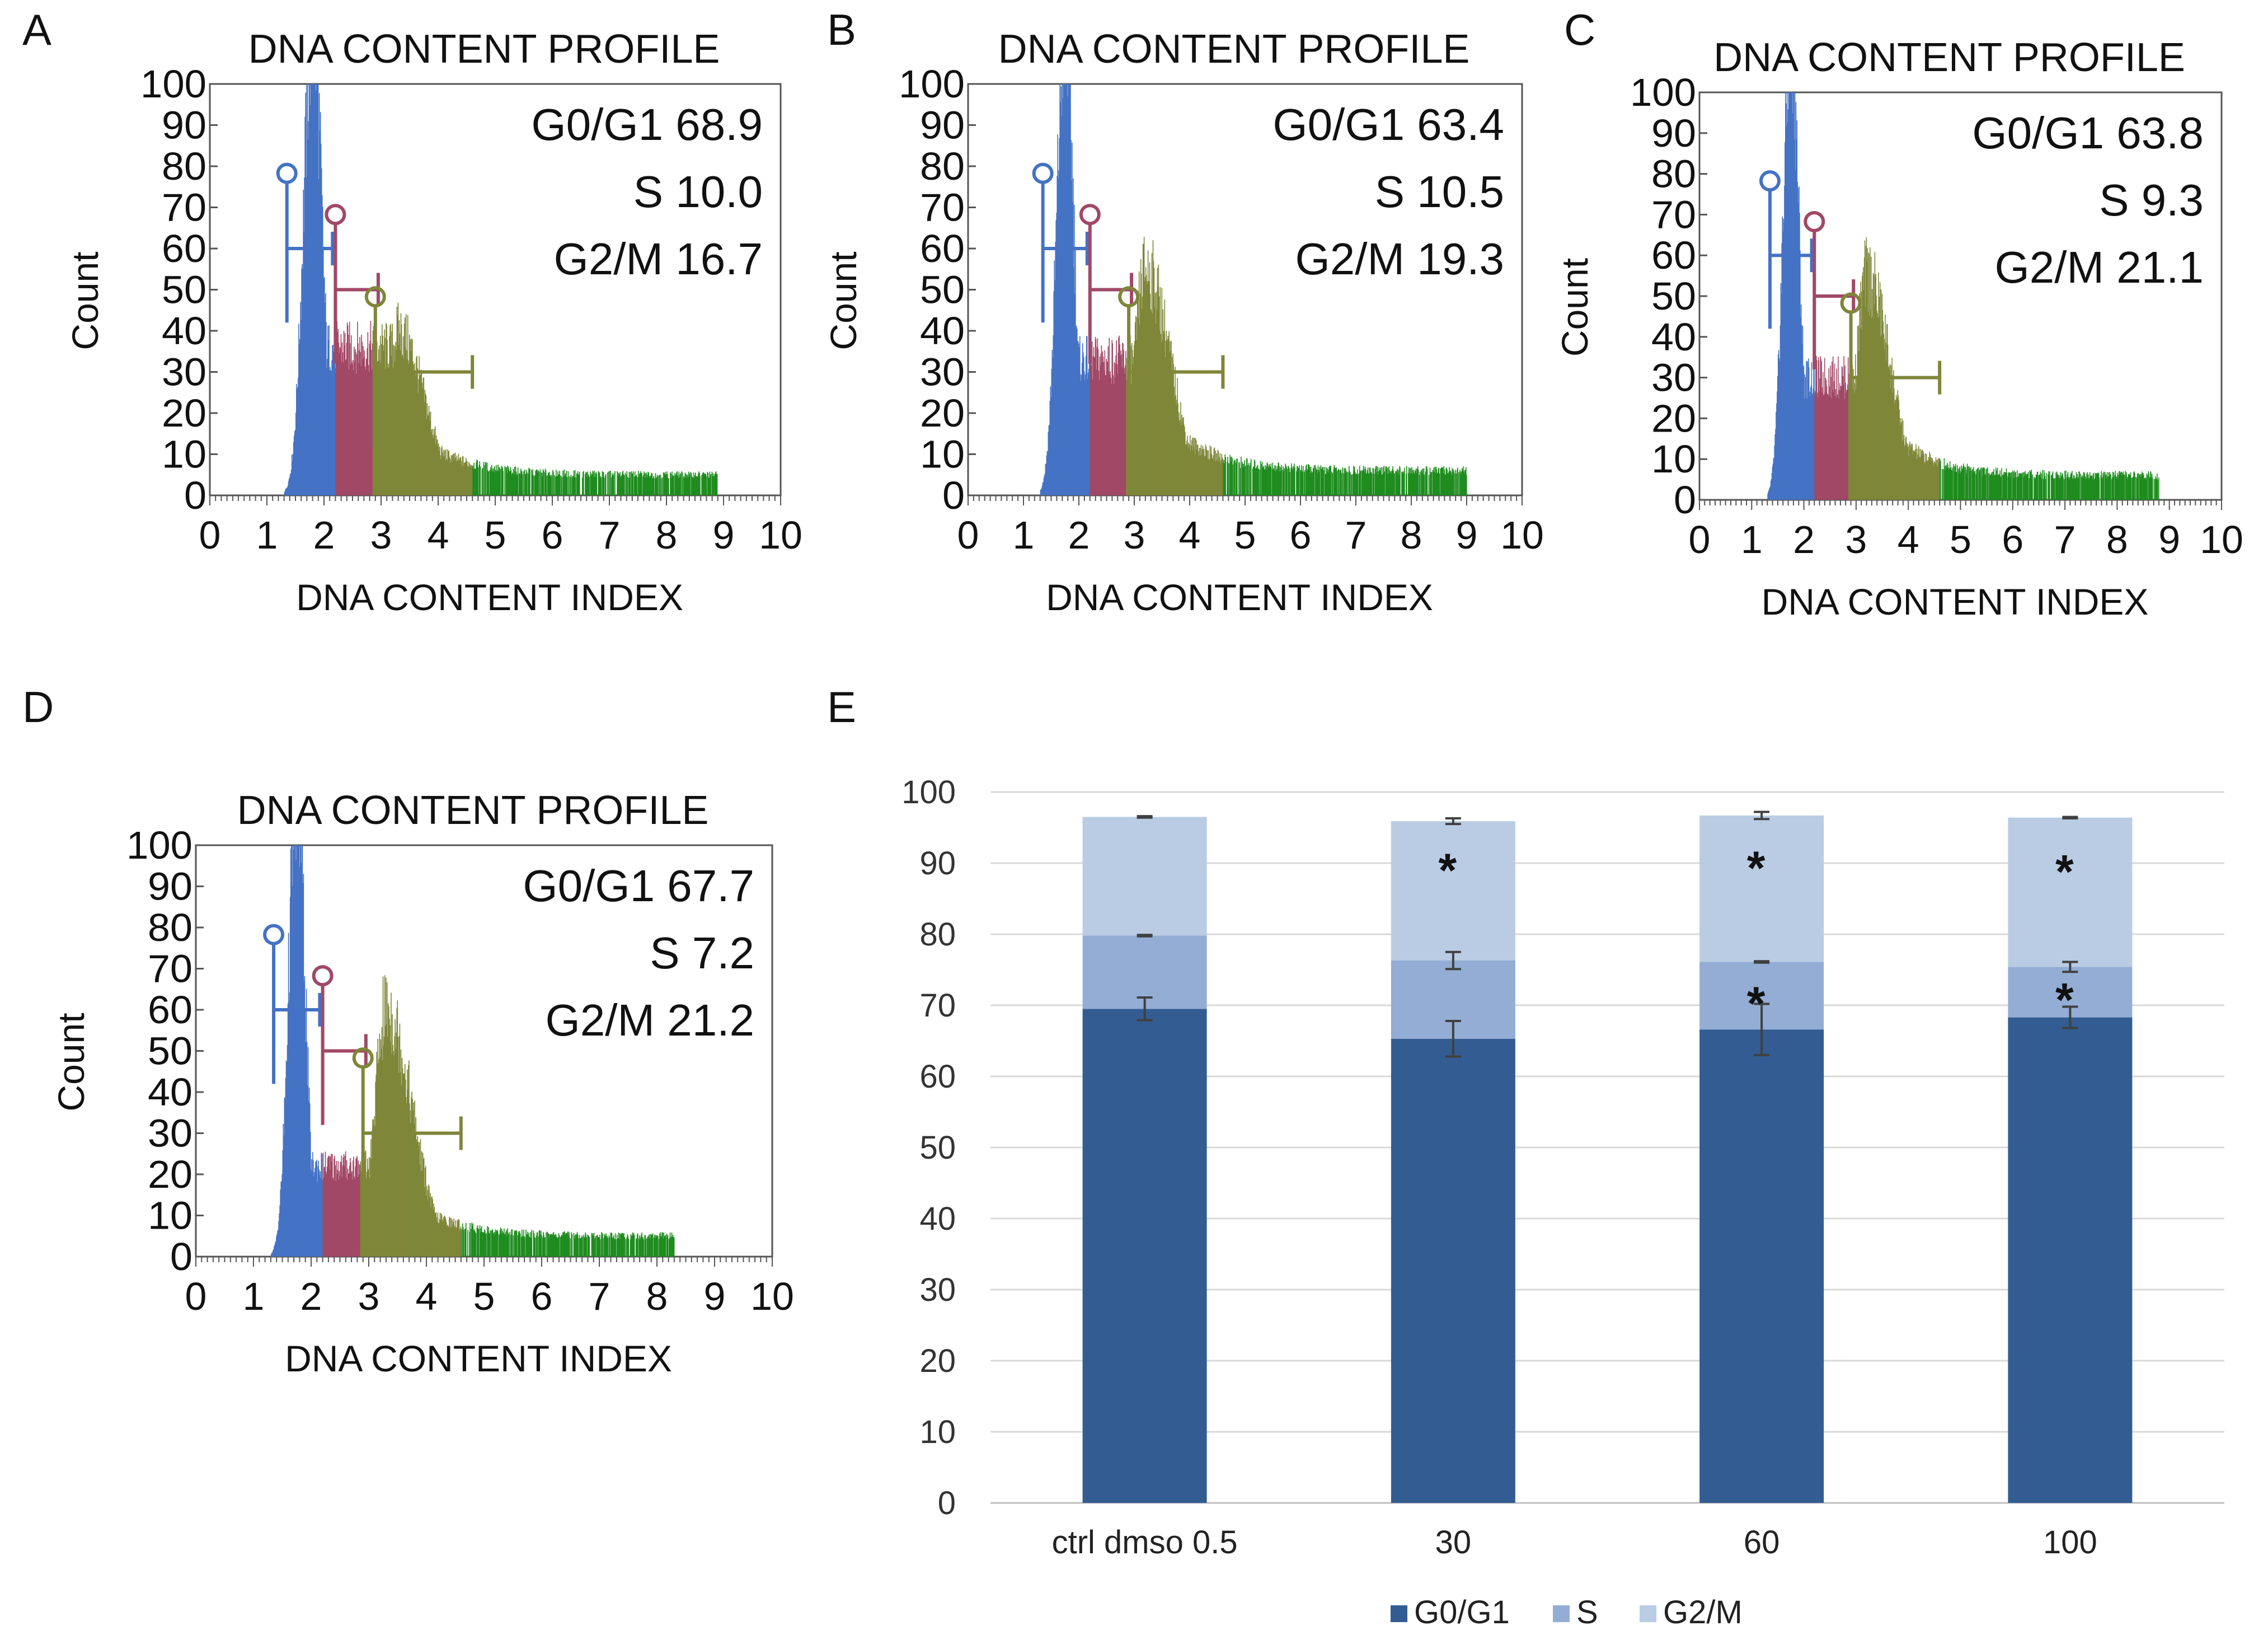 The height and width of the screenshot is (1649, 2268). What do you see at coordinates (2160, 133) in the screenshot?
I see `phase-stat-value: 63.8` at bounding box center [2160, 133].